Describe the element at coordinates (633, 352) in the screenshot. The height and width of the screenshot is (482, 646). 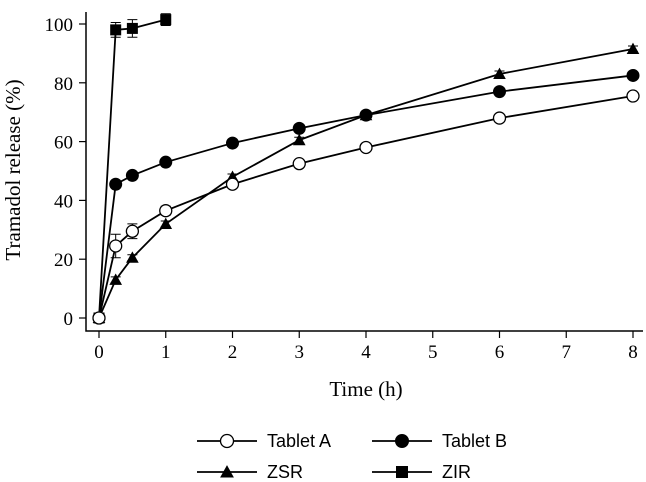
I see `x-tick-label: 8` at that location.